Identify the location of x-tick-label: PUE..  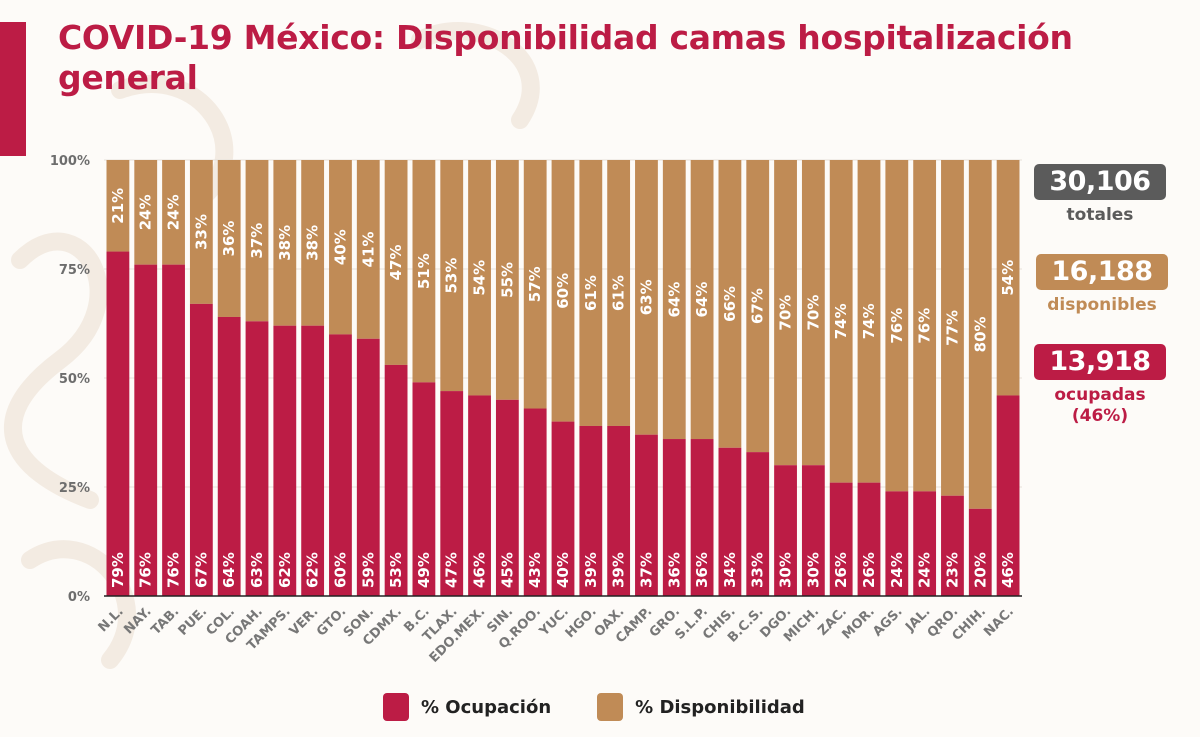
(193, 621).